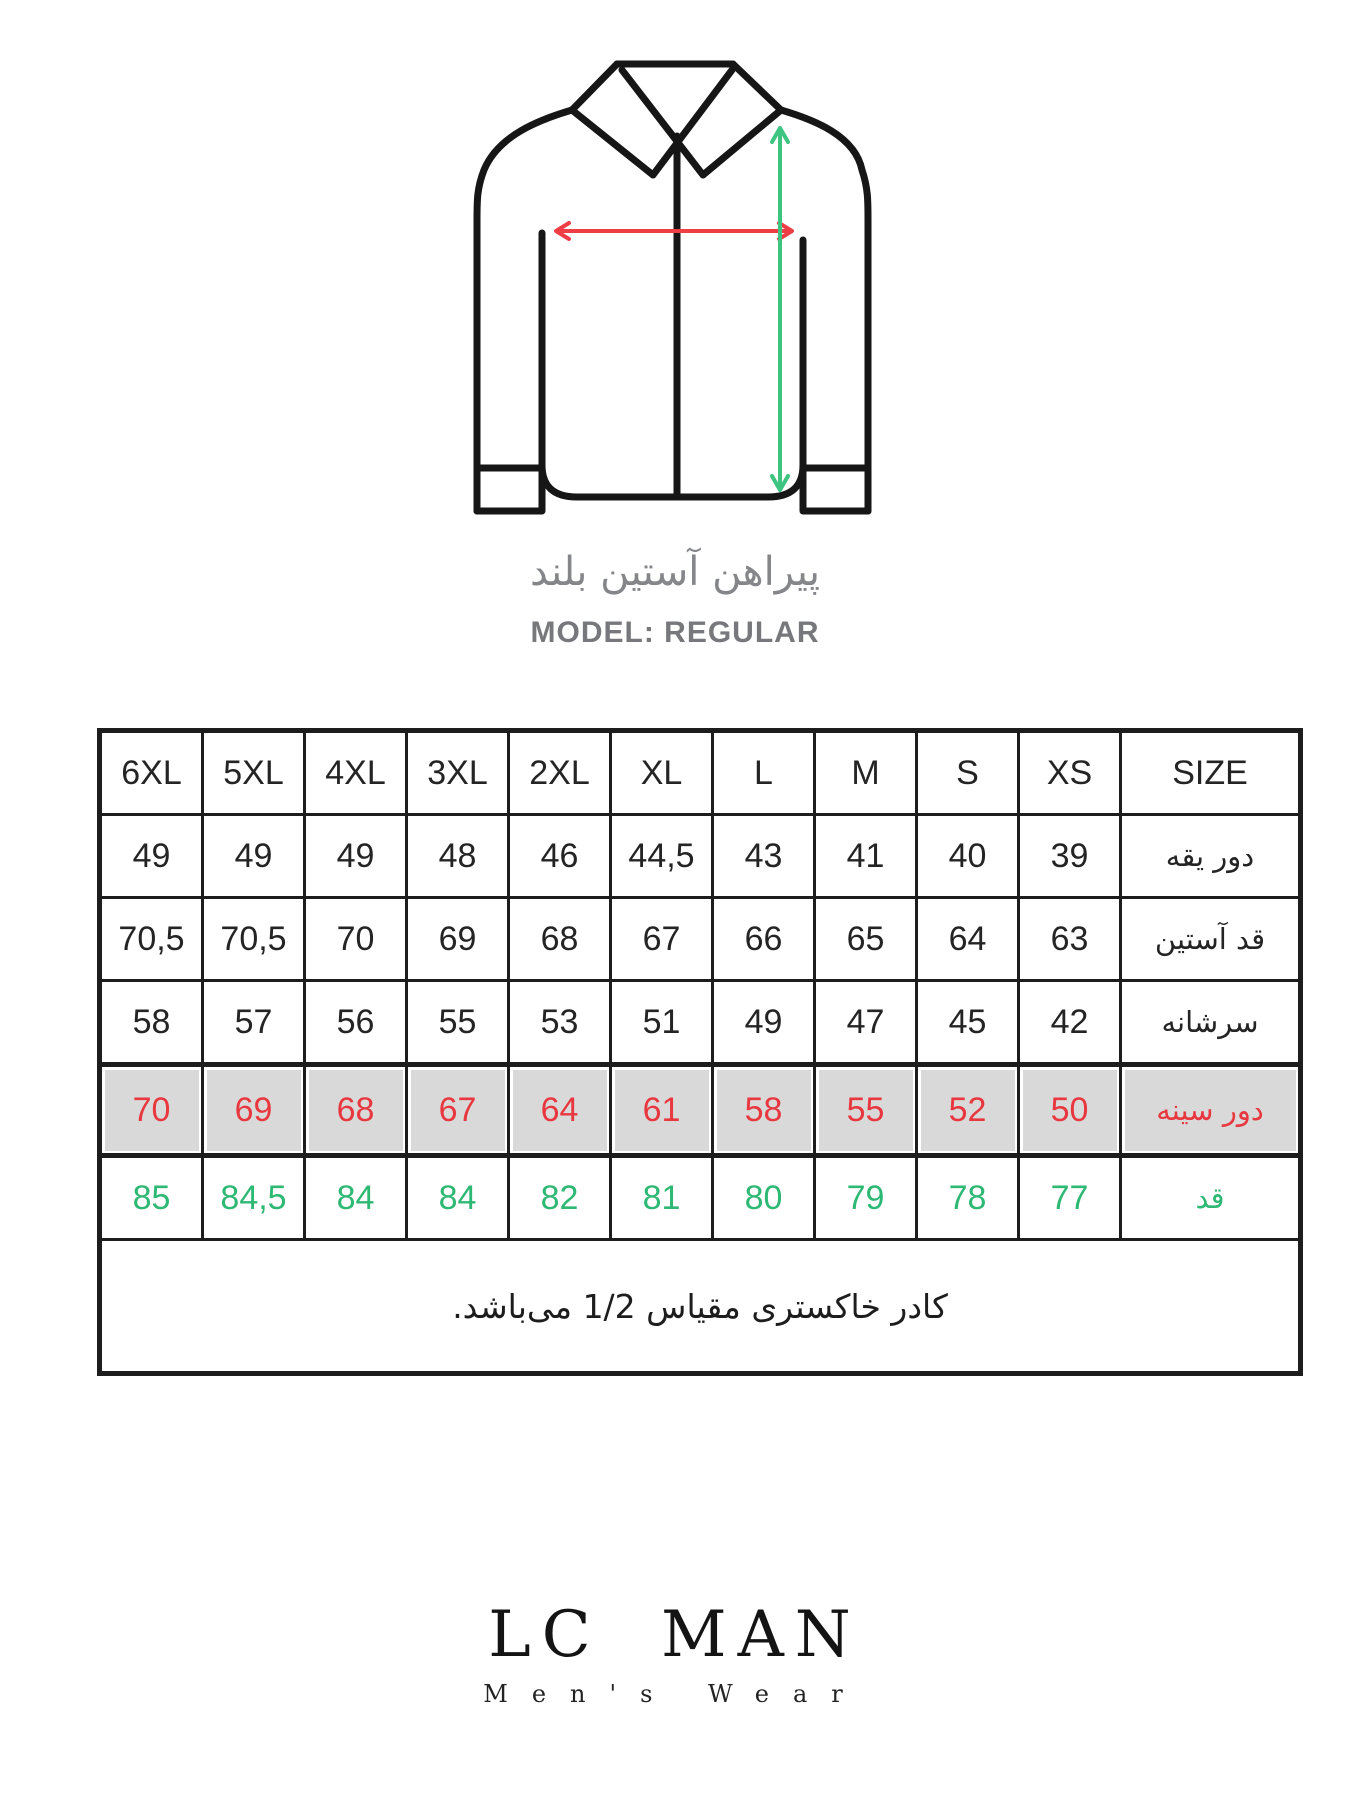 This screenshot has width=1350, height=1800. Describe the element at coordinates (967, 1197) in the screenshot. I see `size-value-cell: 78` at that location.